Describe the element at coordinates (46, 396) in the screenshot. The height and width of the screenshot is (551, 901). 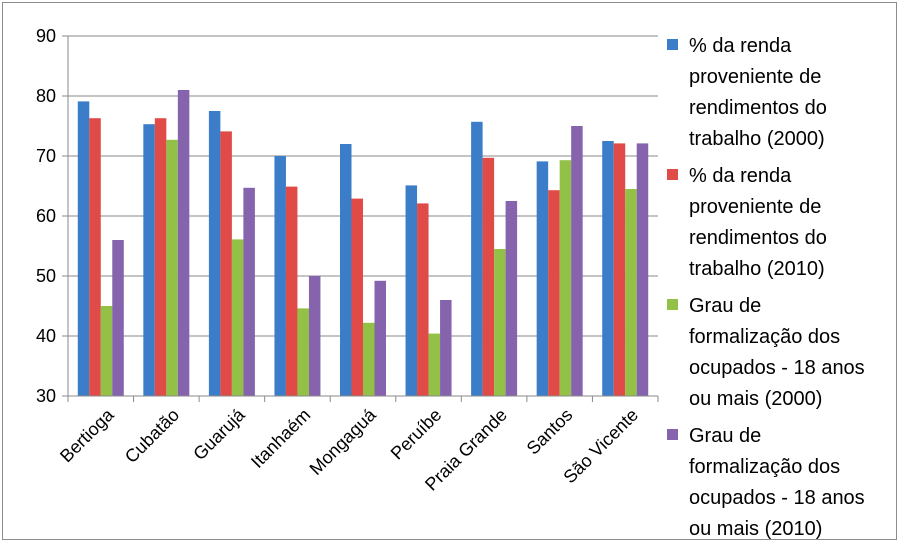
I see `y-tick-label: 30` at that location.